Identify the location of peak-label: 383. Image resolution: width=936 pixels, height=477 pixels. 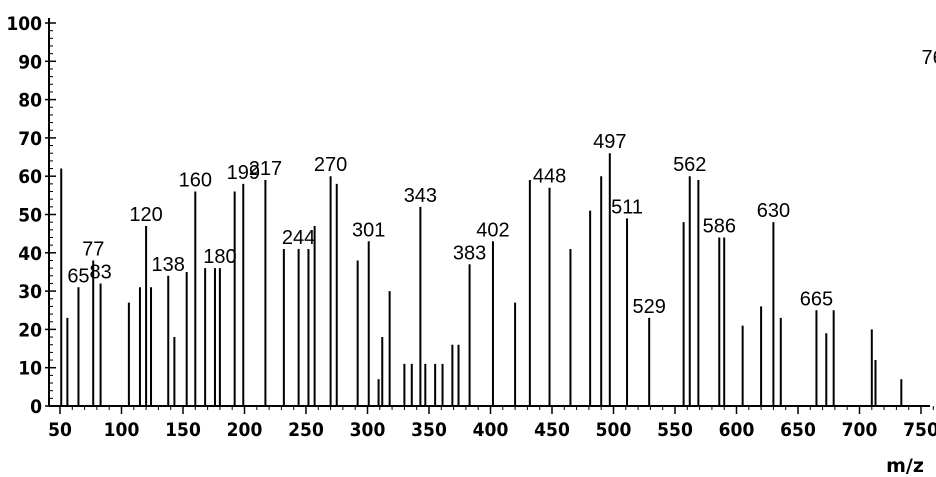
(469, 253).